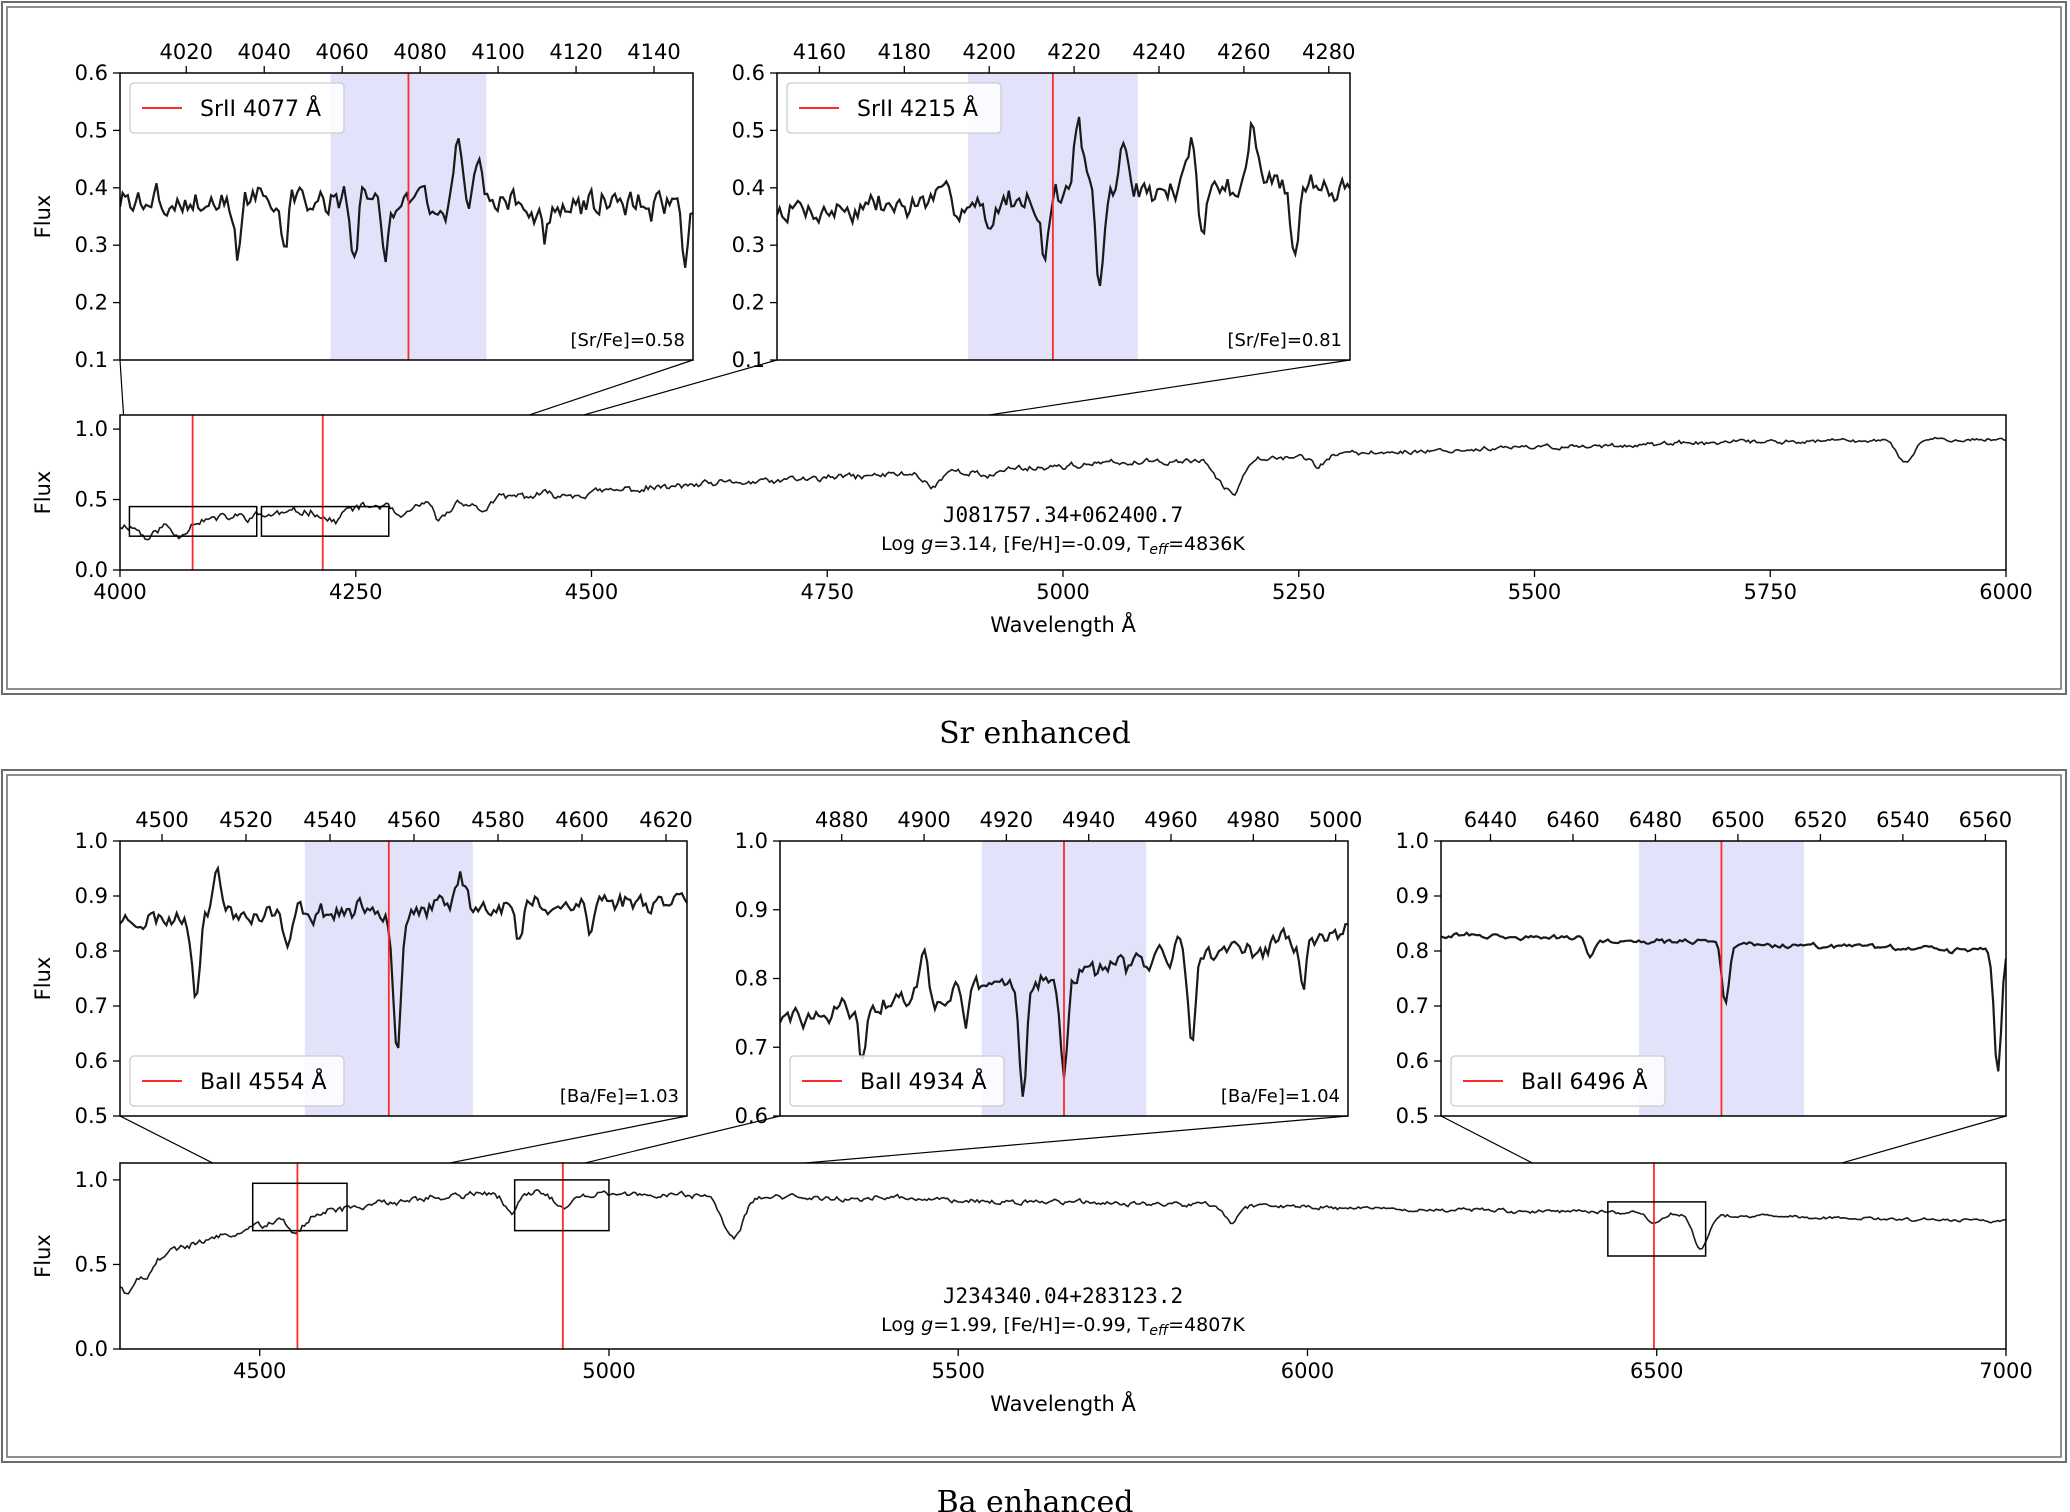 The image size is (2070, 1512). Describe the element at coordinates (1041, 1325) in the screenshot. I see `params-params_mid: =1.99, [Fe/H]=-0.99, T` at that location.